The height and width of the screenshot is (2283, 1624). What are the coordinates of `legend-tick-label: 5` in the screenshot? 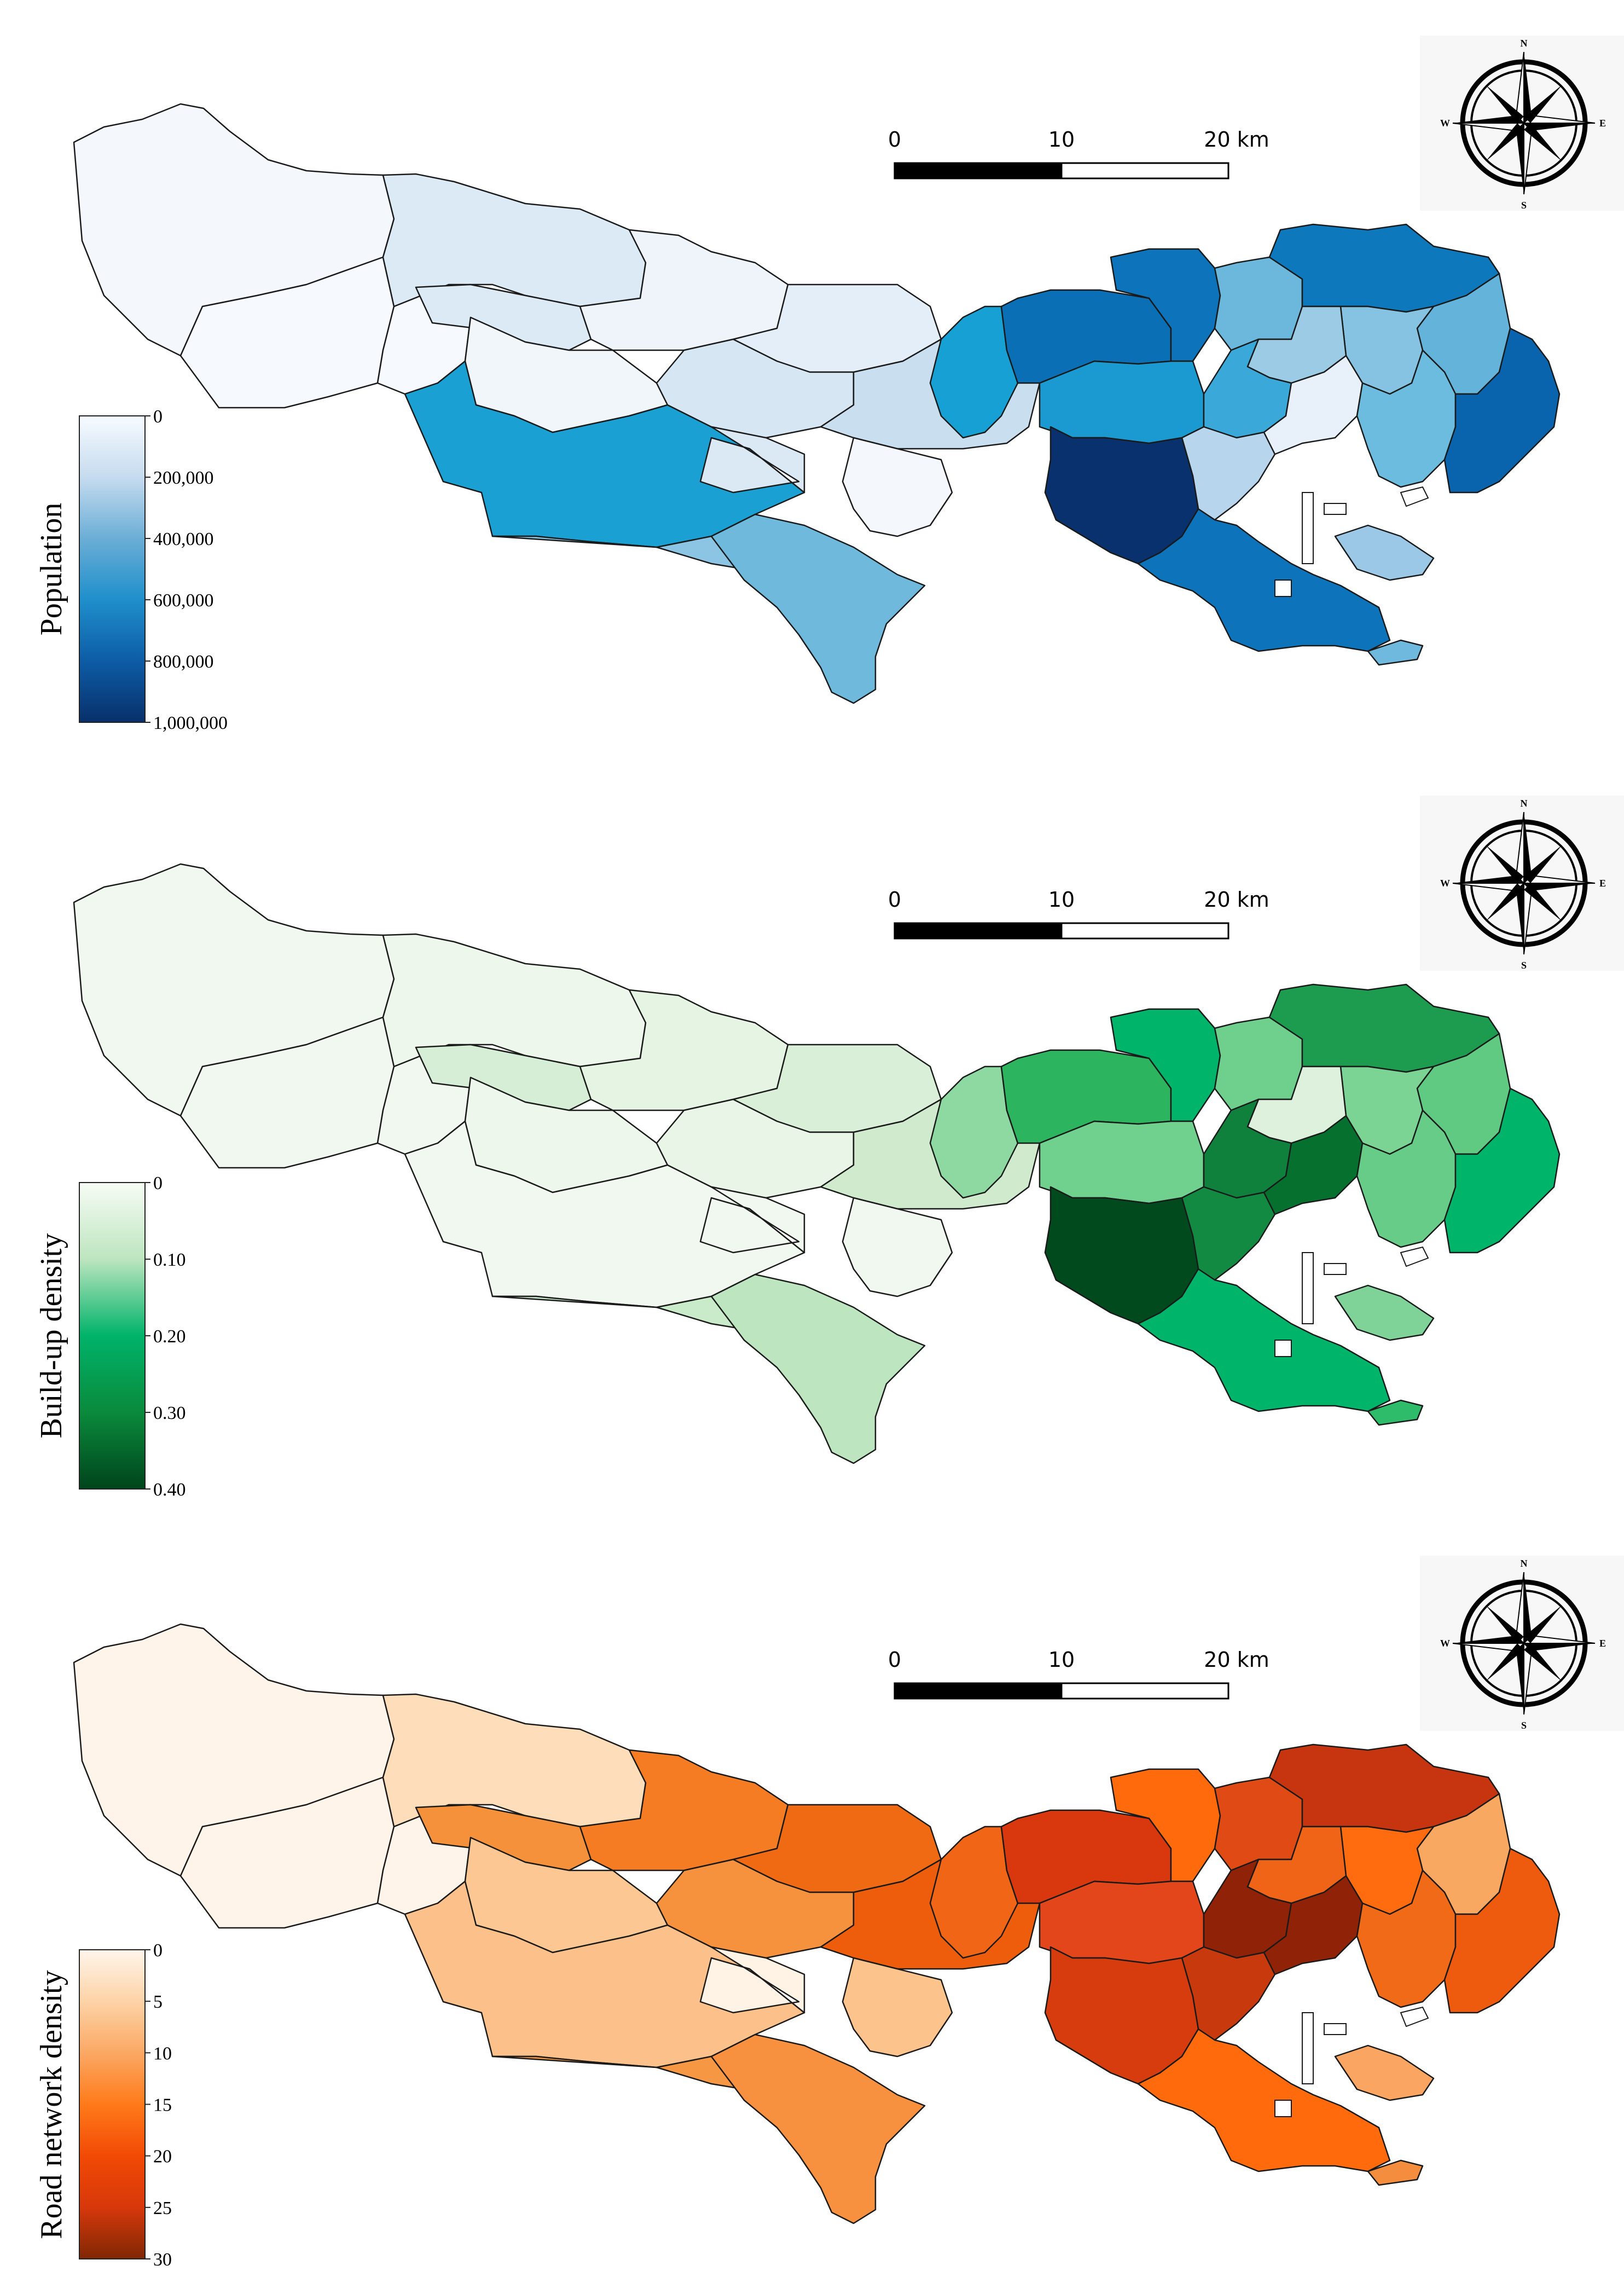 It's located at (158, 2002).